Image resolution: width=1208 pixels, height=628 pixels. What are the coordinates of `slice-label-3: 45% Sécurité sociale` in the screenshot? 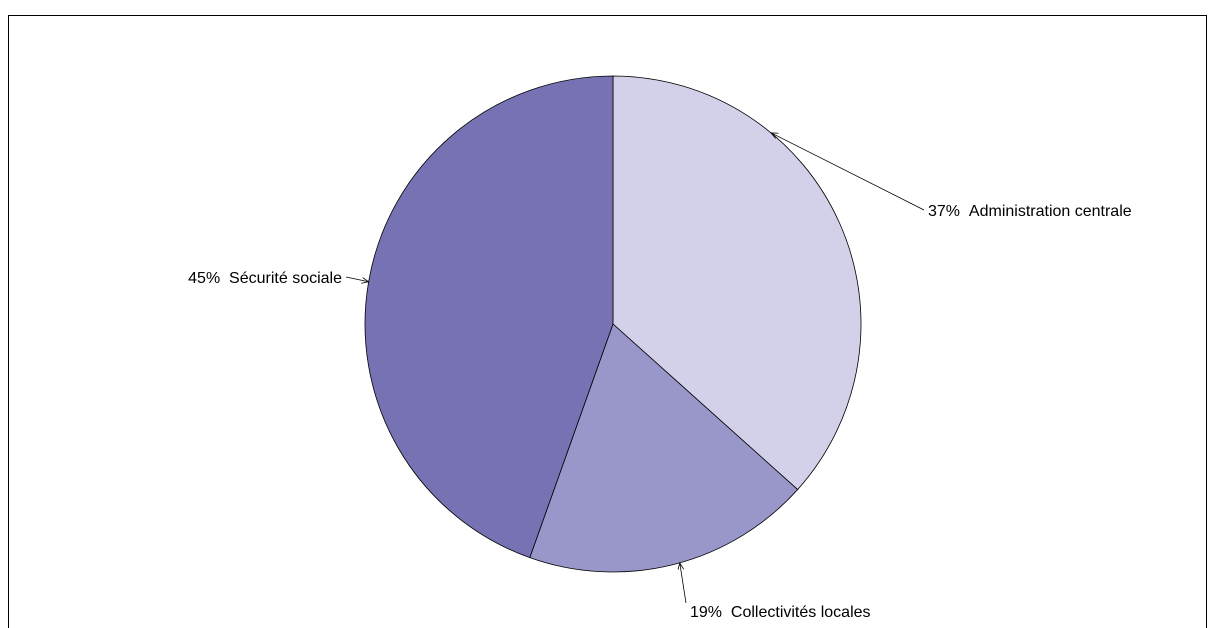 It's located at (265, 278).